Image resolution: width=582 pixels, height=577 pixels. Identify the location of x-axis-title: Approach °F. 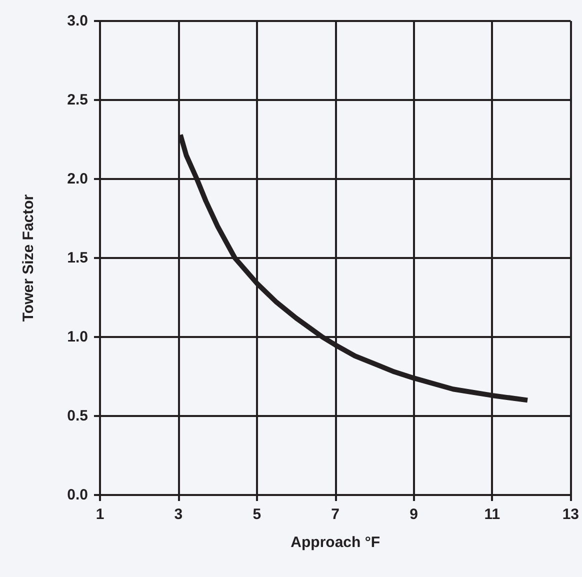
(335, 542).